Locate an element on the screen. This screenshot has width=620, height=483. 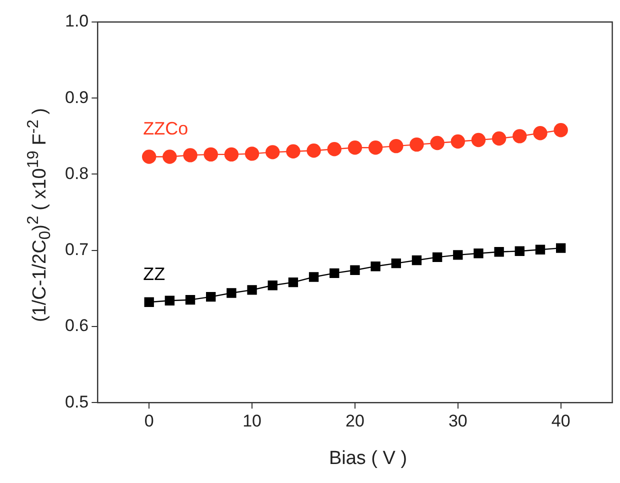
y-tick-label: 0.9 is located at coordinates (76, 97).